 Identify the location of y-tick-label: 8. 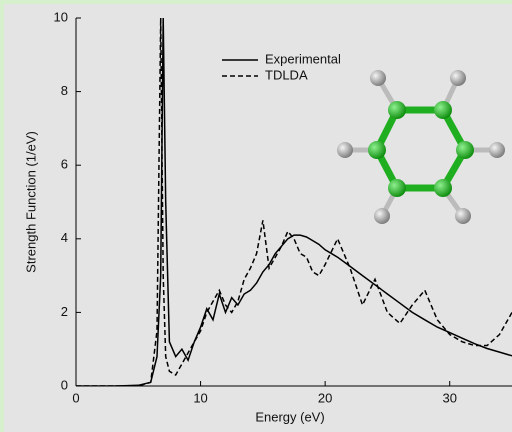
(64, 90).